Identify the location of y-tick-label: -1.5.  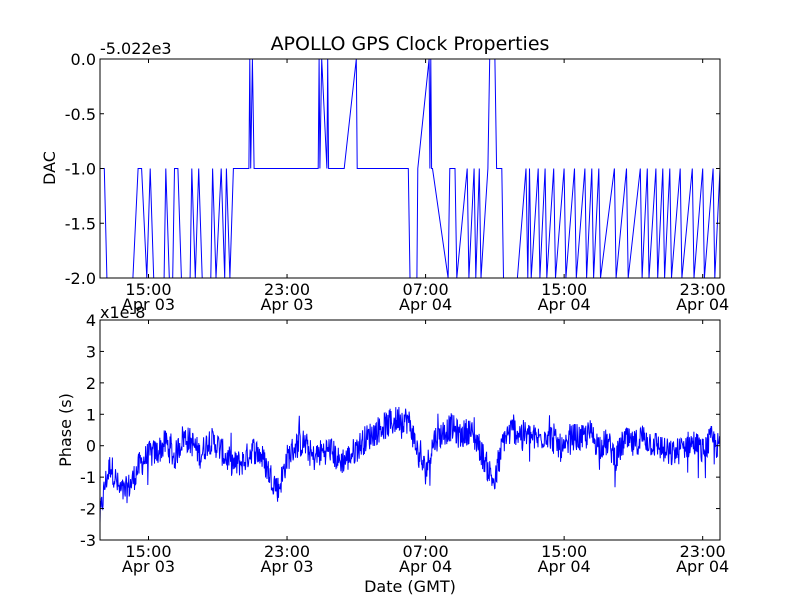
(80, 223).